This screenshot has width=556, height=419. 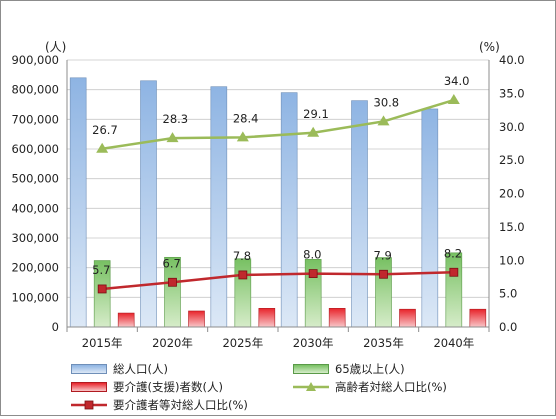 I want to click on legend-label-total-population: 総人口(人), so click(x=140, y=369).